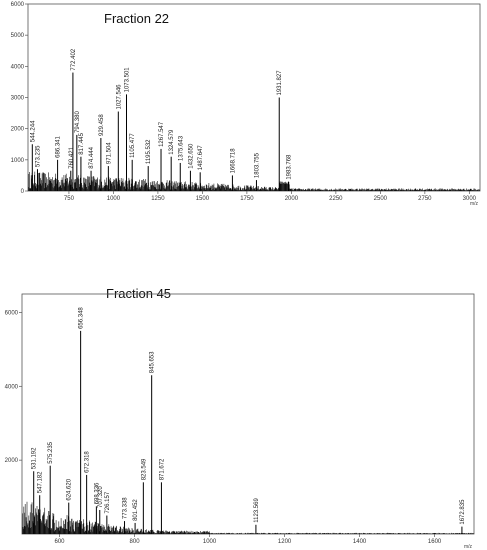  What do you see at coordinates (203, 199) in the screenshot?
I see `x-tick-label: 1500` at bounding box center [203, 199].